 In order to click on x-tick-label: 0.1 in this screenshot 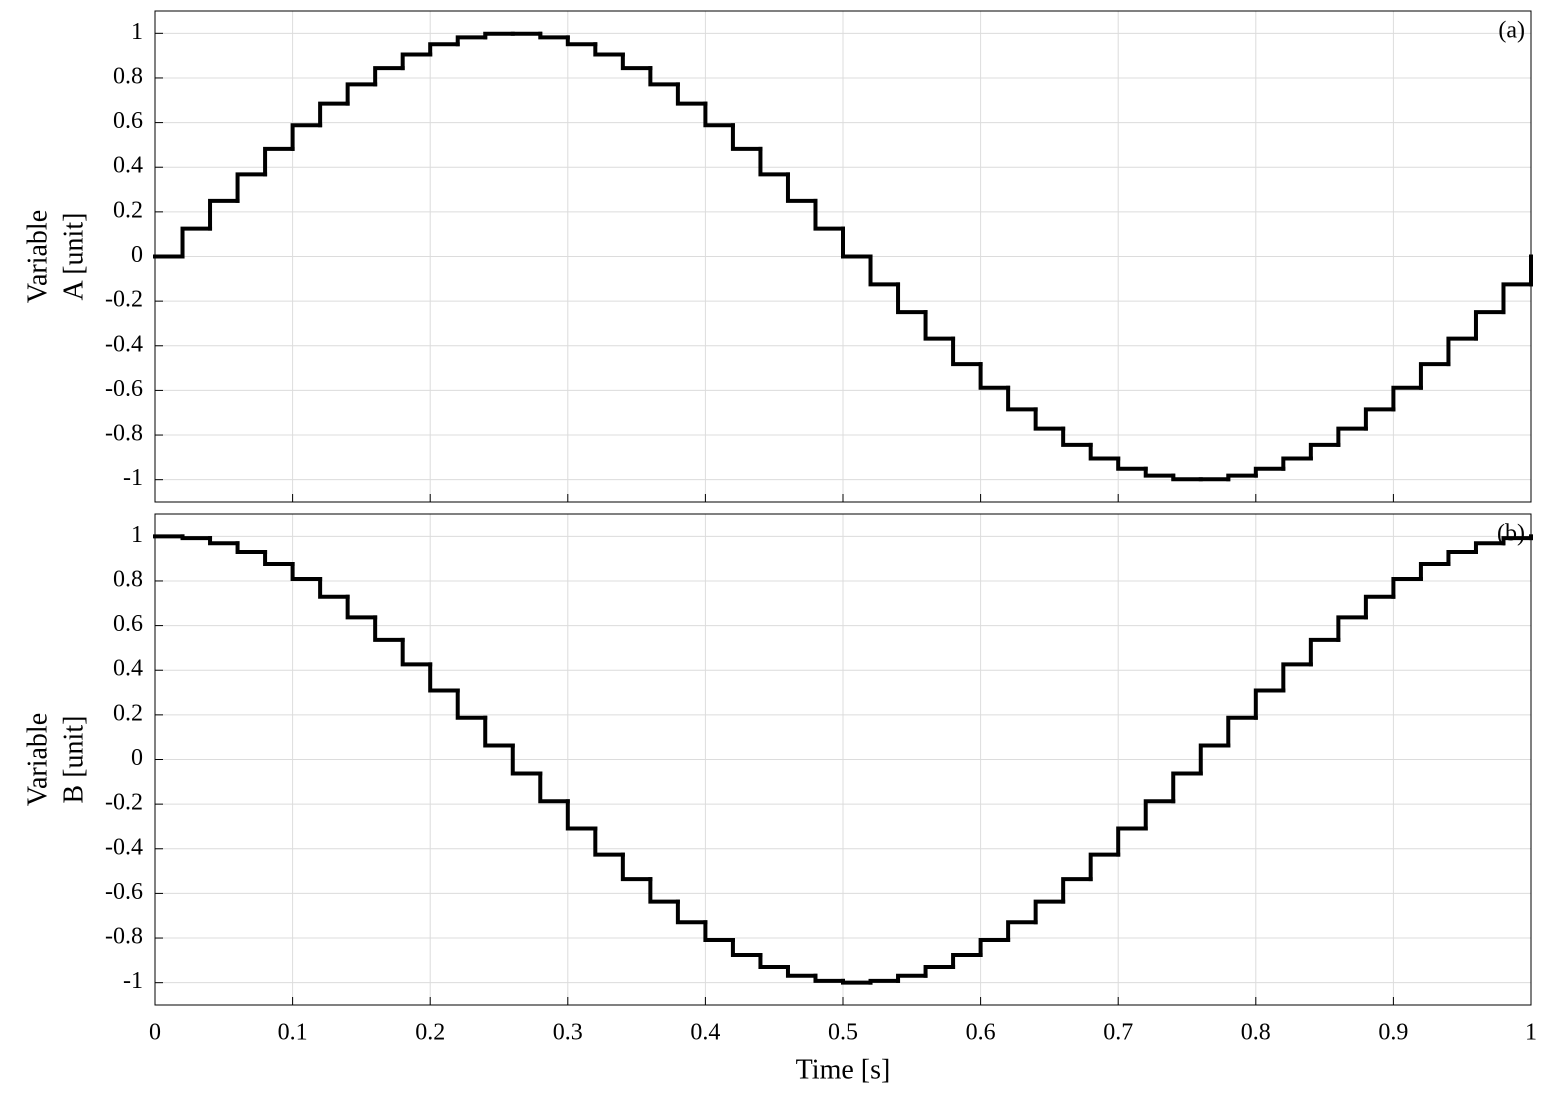, I will do `click(293, 1033)`.